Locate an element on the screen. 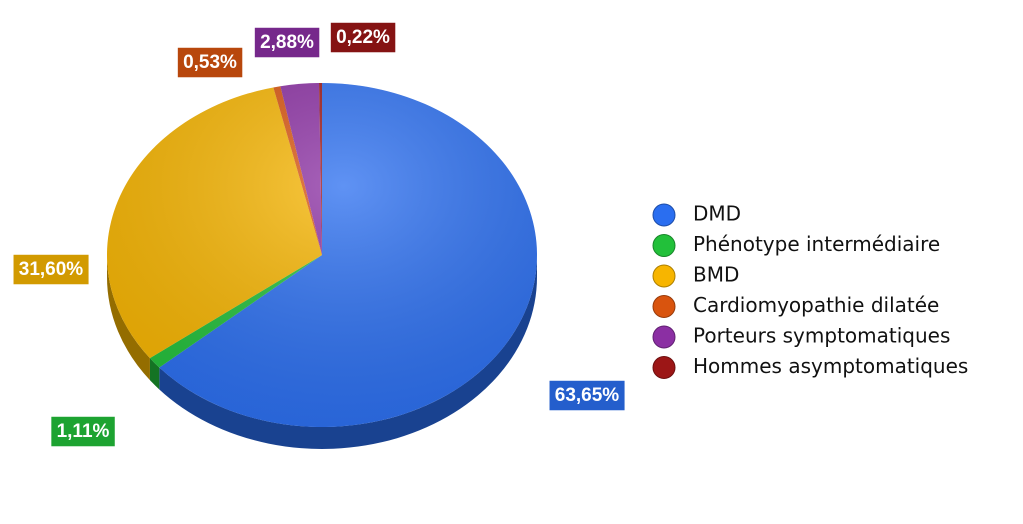 This screenshot has height=524, width=1023. legend-label: Cardiomyopathie dilatée is located at coordinates (816, 305).